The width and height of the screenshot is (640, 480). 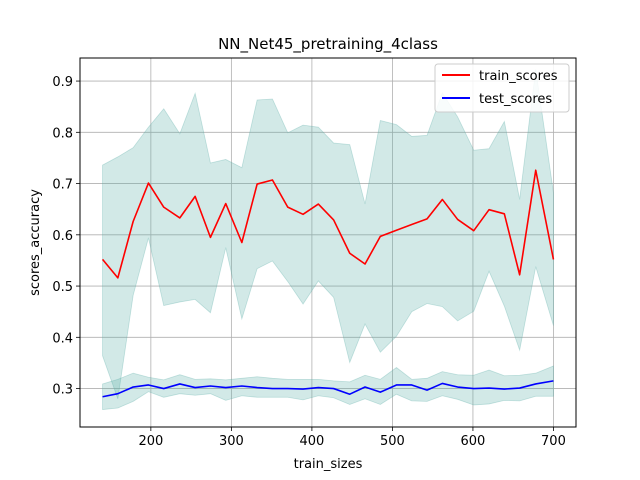 What do you see at coordinates (502, 88) in the screenshot?
I see `legend: train_scores test_scores` at bounding box center [502, 88].